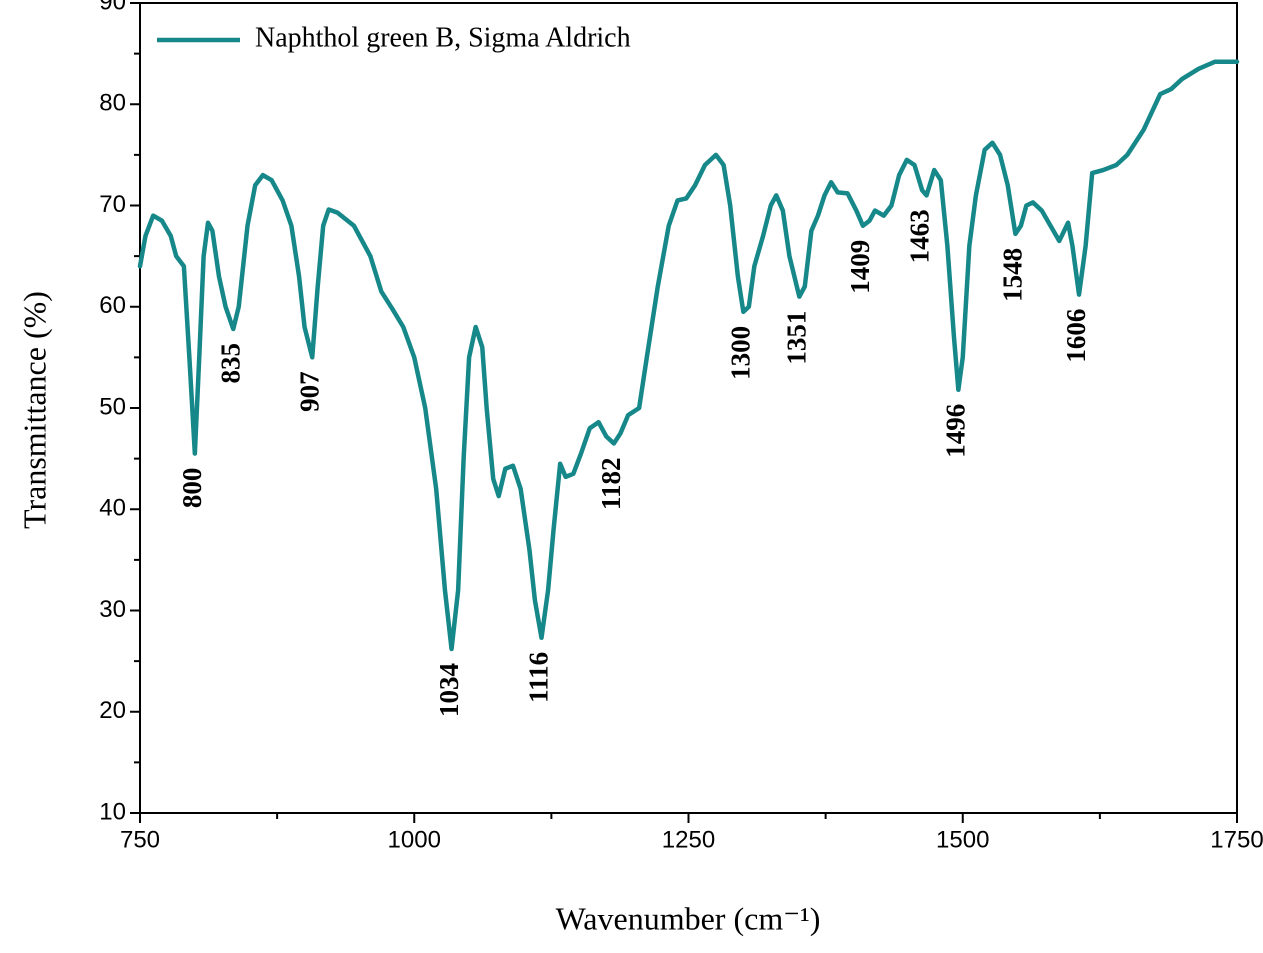 This screenshot has height=953, width=1263. What do you see at coordinates (112, 204) in the screenshot?
I see `y-tick-label: 70` at bounding box center [112, 204].